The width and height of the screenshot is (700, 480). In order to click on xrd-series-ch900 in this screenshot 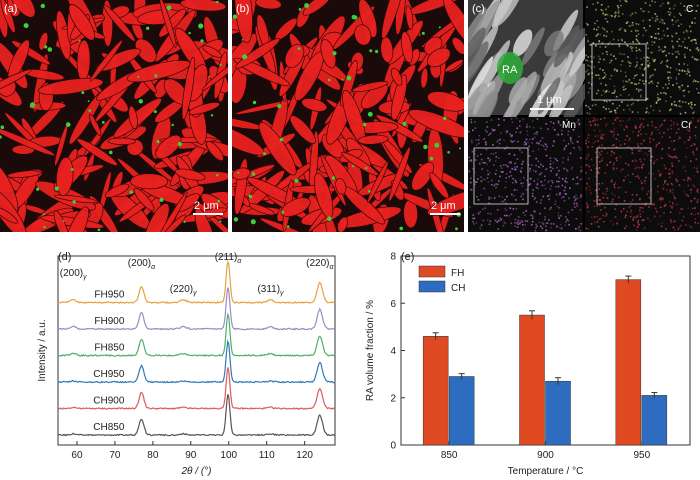, I will do `click(196, 389)`.